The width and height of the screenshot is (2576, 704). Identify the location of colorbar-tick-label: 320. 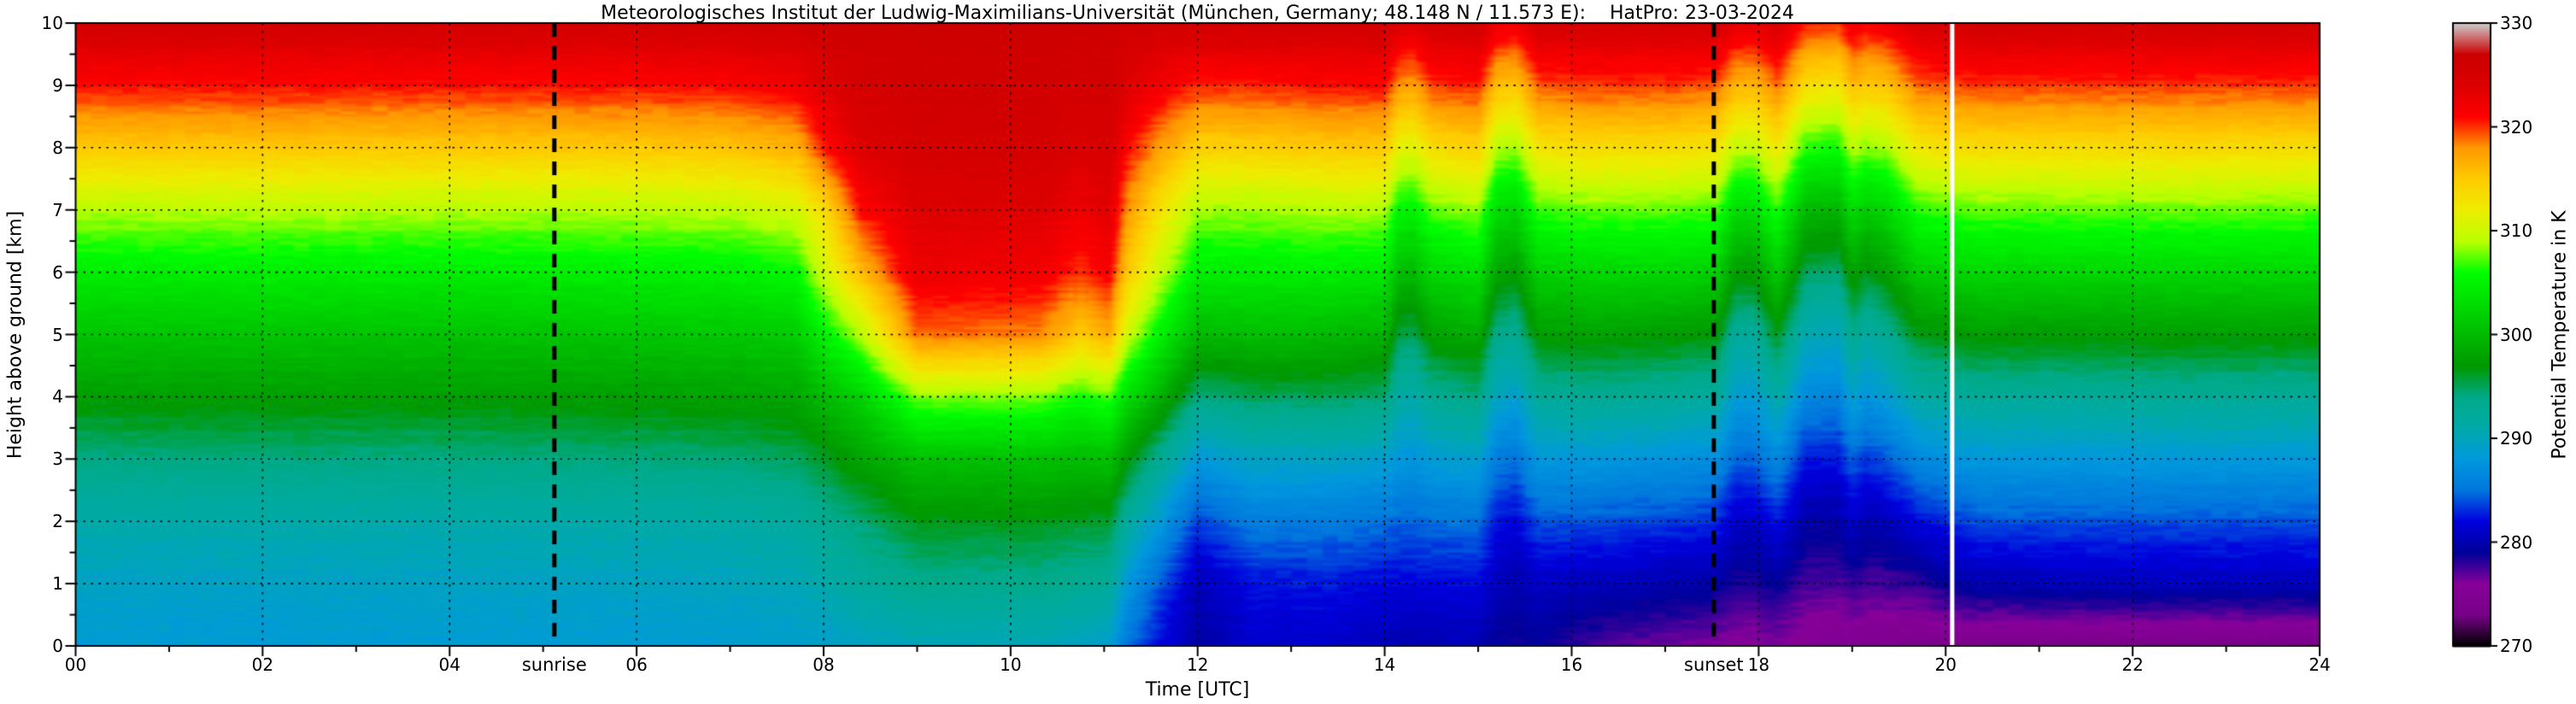
(2516, 127).